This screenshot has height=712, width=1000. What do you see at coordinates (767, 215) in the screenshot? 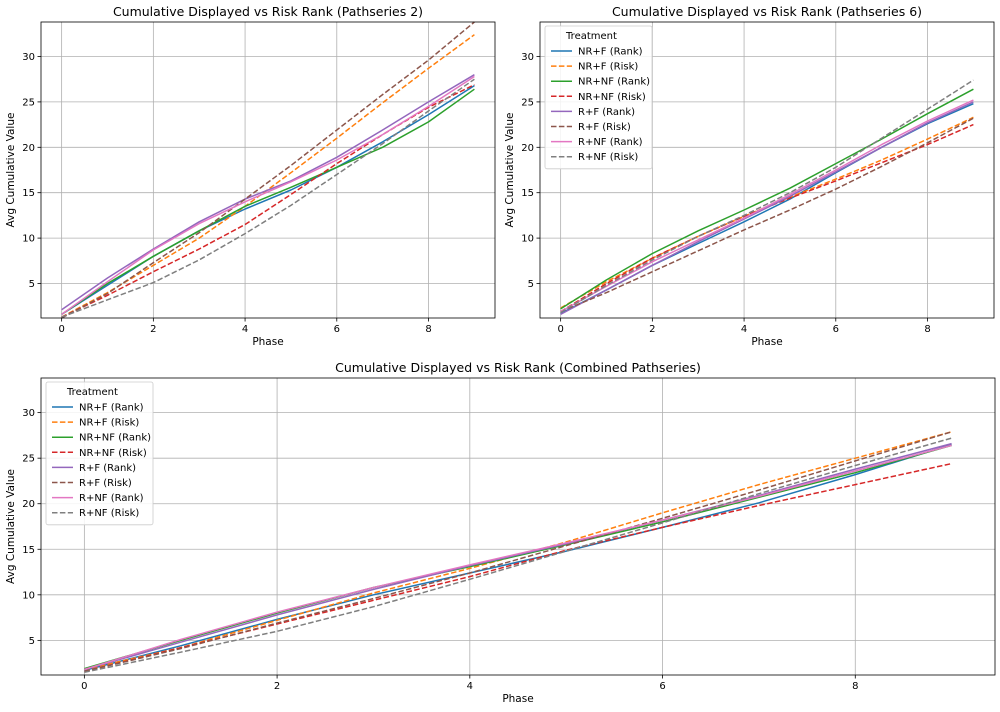
I see `series-line-r-f-risk` at bounding box center [767, 215].